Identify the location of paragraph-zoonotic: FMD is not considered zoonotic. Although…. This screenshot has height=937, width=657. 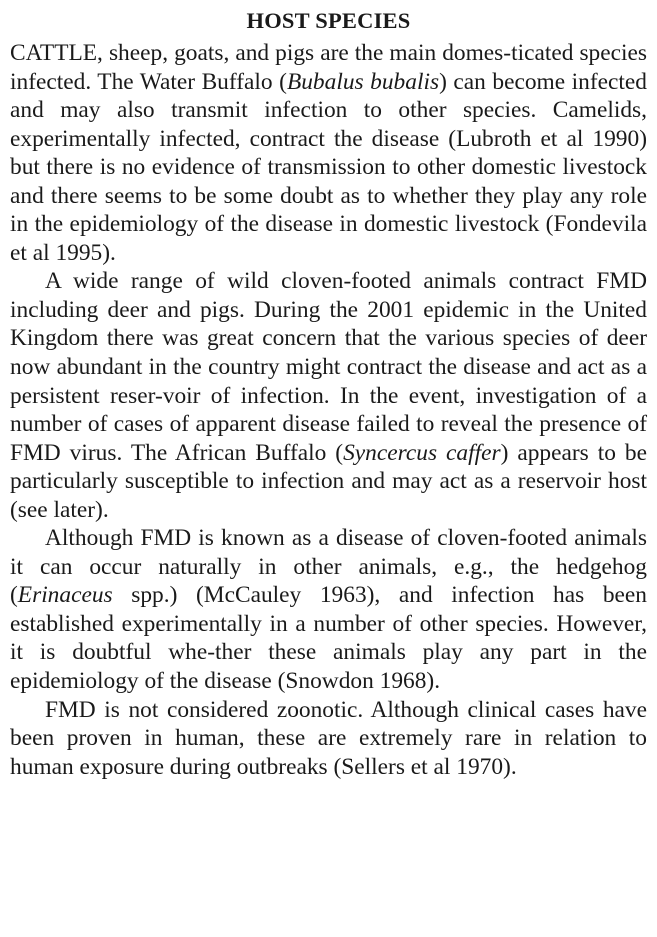
(328, 739).